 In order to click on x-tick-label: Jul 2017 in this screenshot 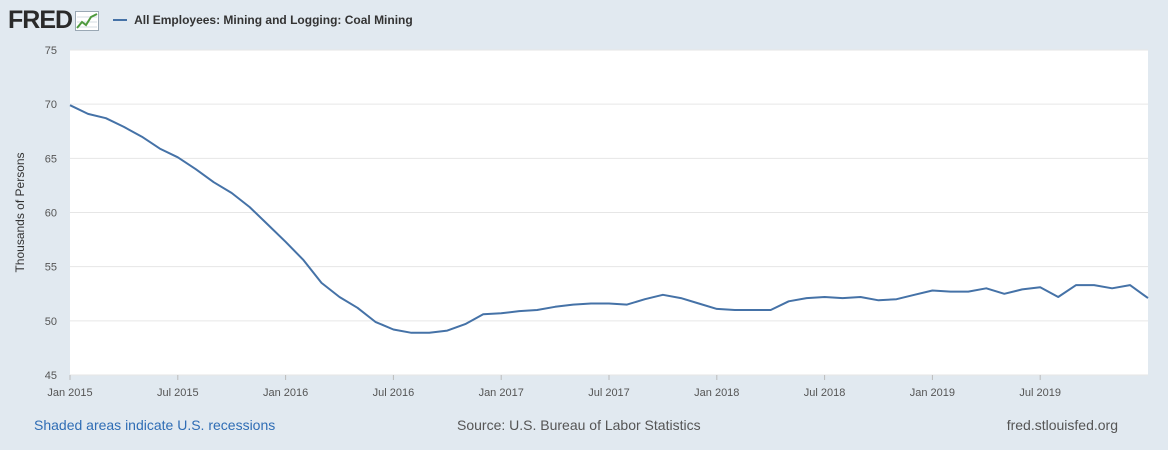, I will do `click(609, 393)`.